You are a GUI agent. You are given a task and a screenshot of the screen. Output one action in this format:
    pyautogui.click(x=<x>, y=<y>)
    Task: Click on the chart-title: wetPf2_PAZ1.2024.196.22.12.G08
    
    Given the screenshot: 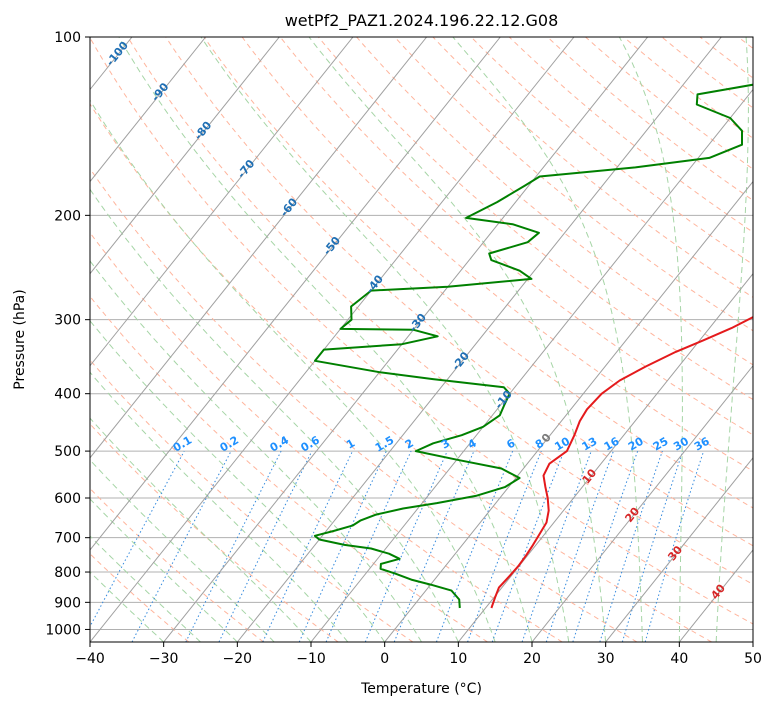 What is the action you would take?
    pyautogui.click(x=422, y=21)
    